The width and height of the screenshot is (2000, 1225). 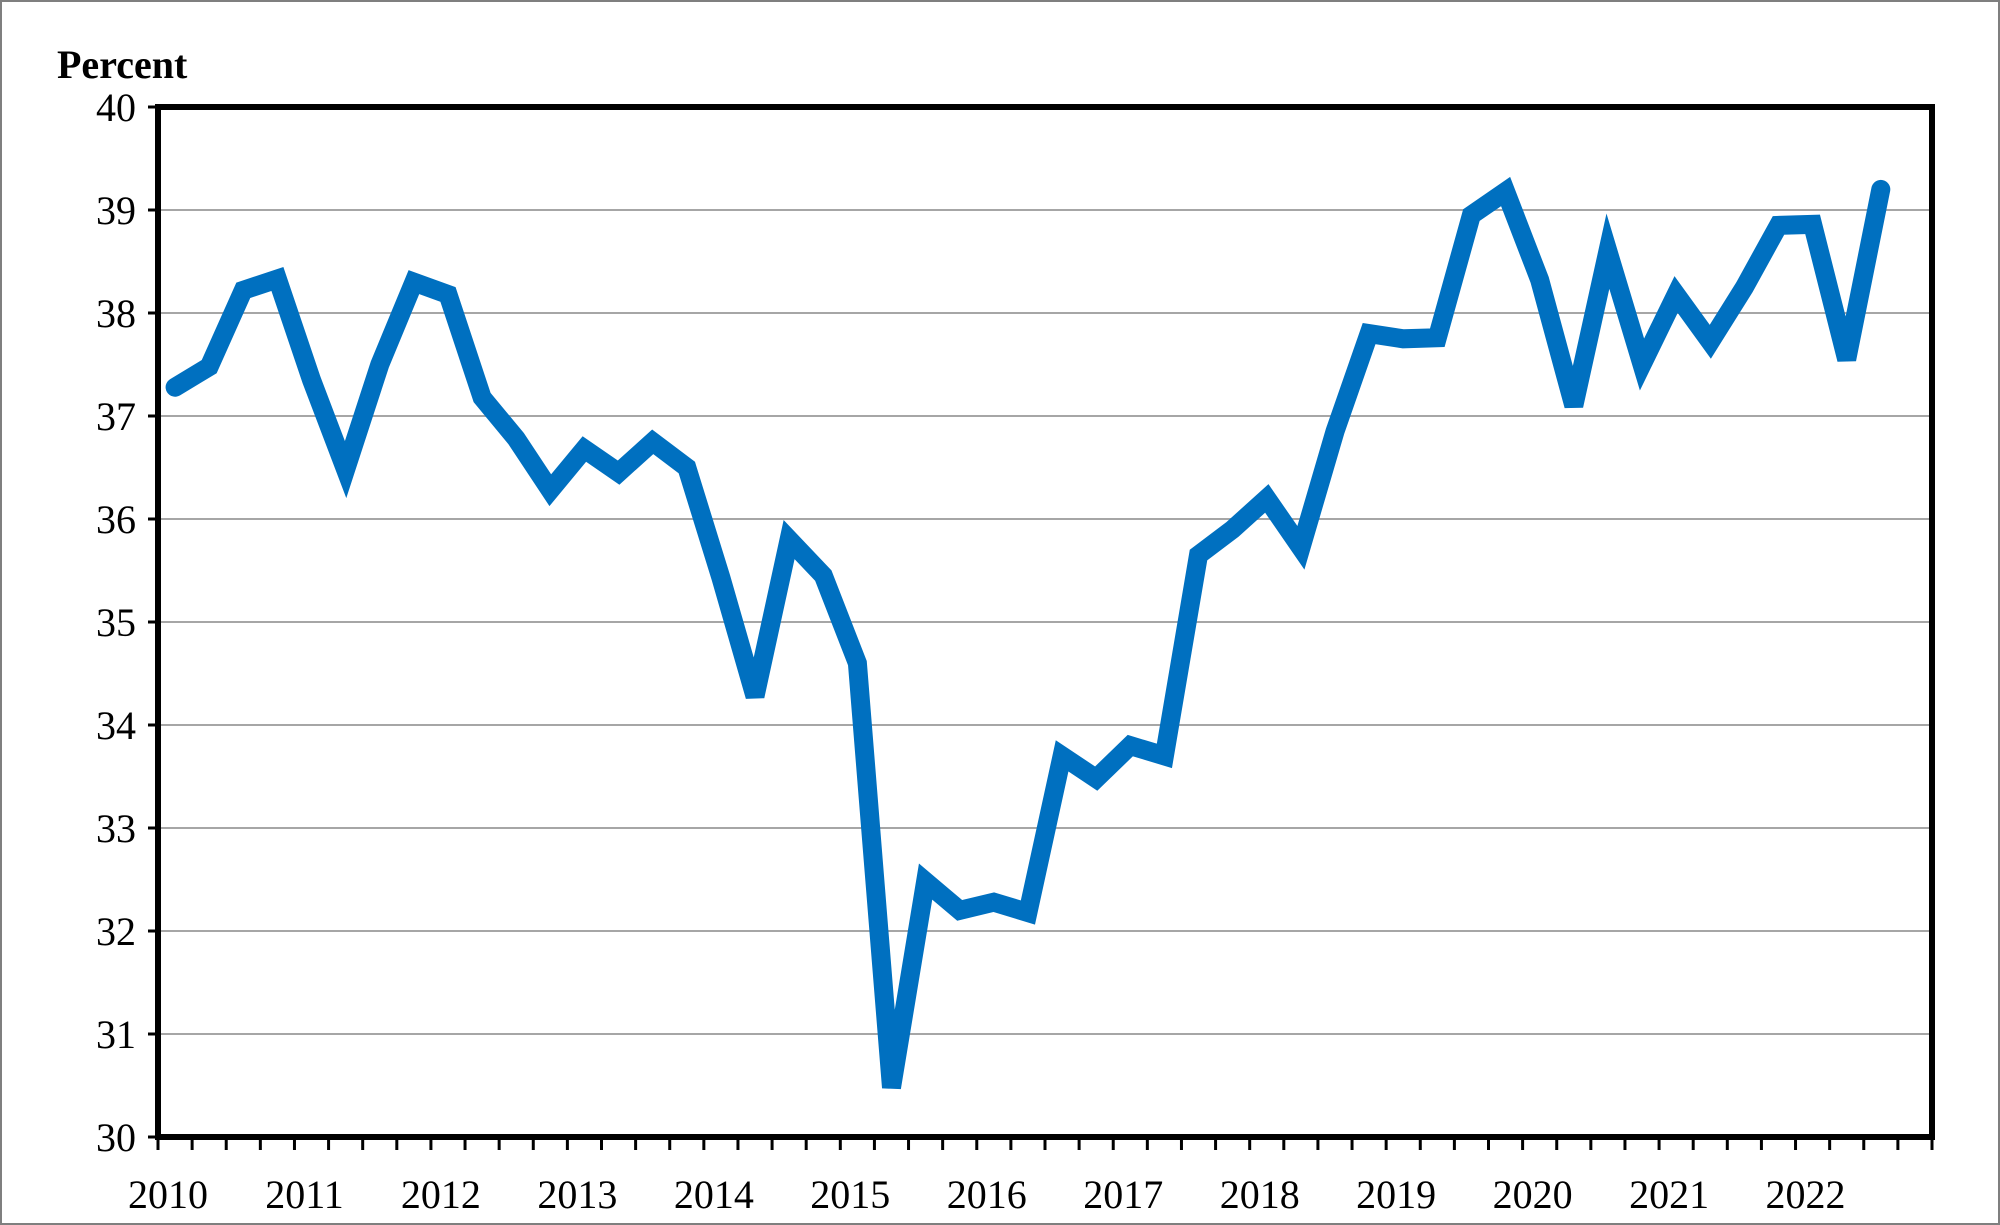 I want to click on y-tick-label: 34, so click(x=116, y=725).